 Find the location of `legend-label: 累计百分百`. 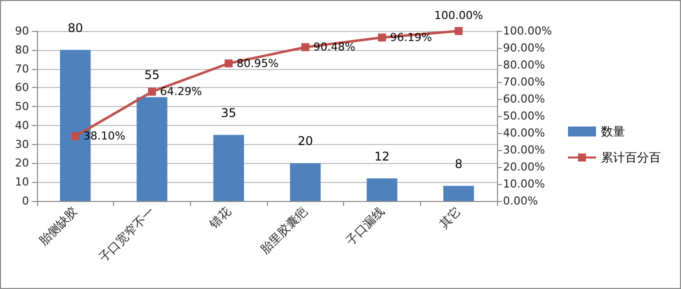

legend-label: 累计百分百 is located at coordinates (631, 157).